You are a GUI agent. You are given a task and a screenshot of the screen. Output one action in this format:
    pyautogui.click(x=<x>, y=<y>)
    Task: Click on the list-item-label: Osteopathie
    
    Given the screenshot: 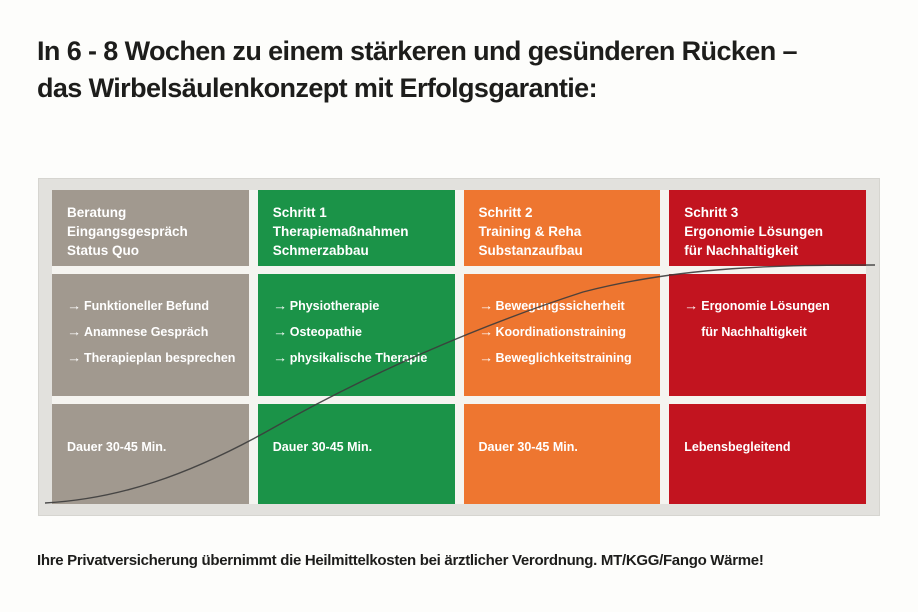 What is the action you would take?
    pyautogui.click(x=325, y=332)
    